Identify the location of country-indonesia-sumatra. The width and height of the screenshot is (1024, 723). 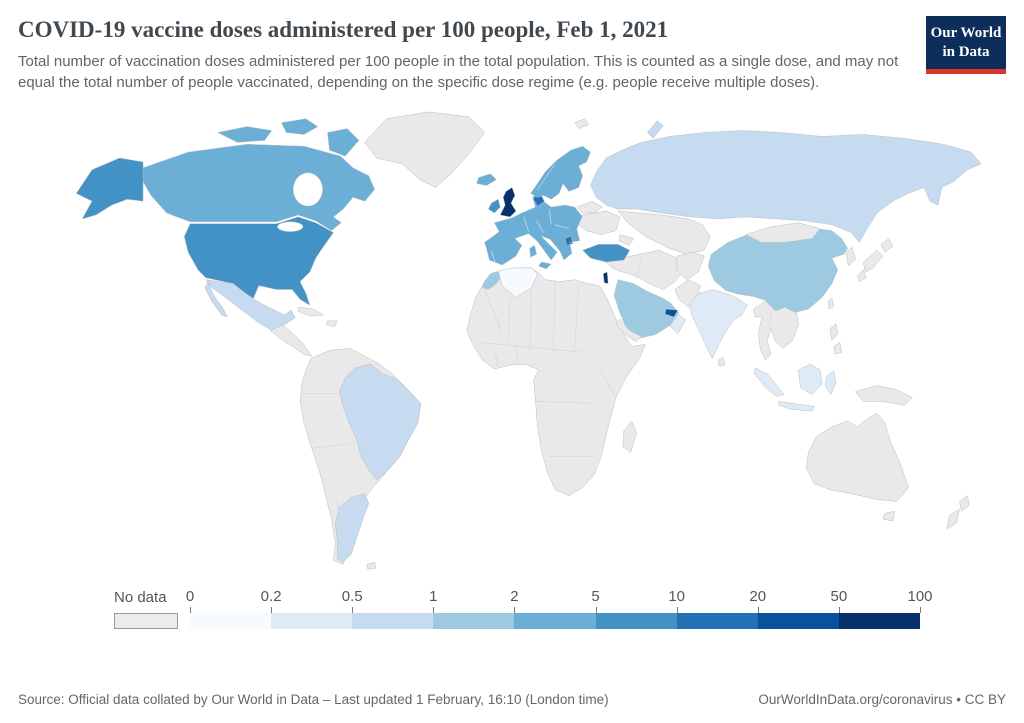
(769, 382).